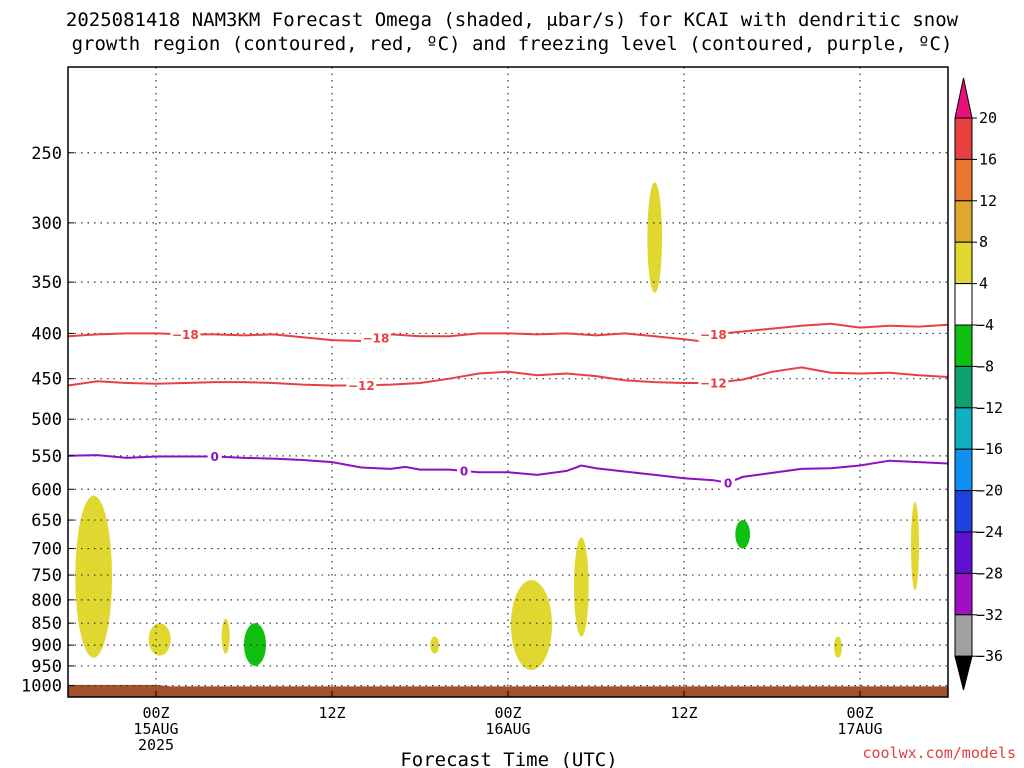  I want to click on y-tick-label: 300, so click(46, 224).